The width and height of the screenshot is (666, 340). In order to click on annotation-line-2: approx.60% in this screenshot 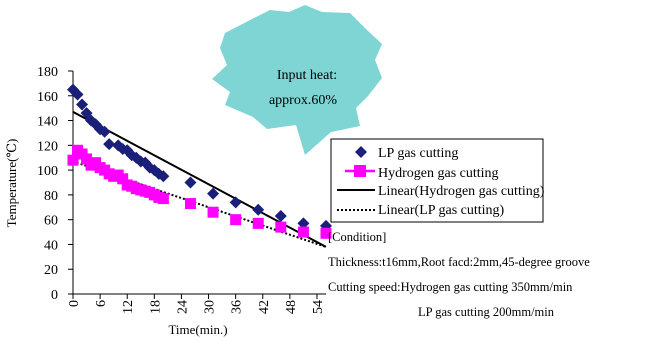, I will do `click(303, 100)`.